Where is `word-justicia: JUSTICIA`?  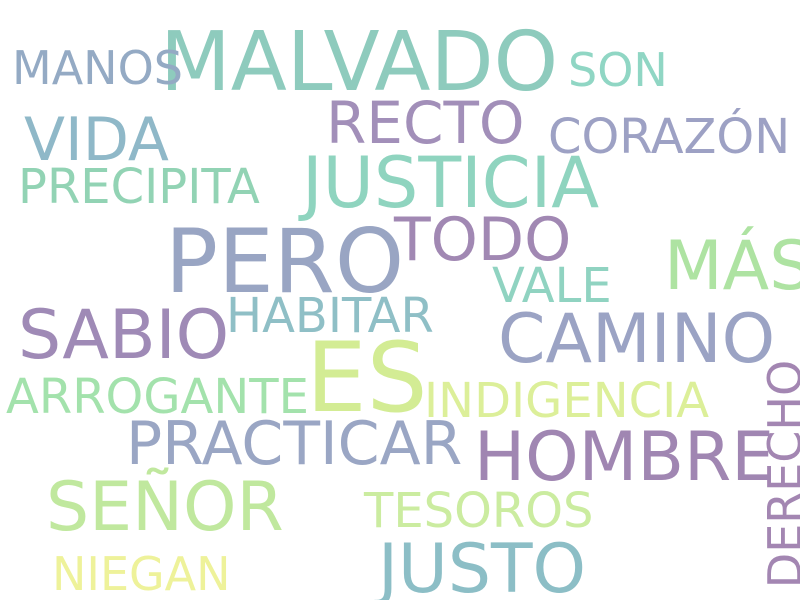 word-justicia: JUSTICIA is located at coordinates (451, 183).